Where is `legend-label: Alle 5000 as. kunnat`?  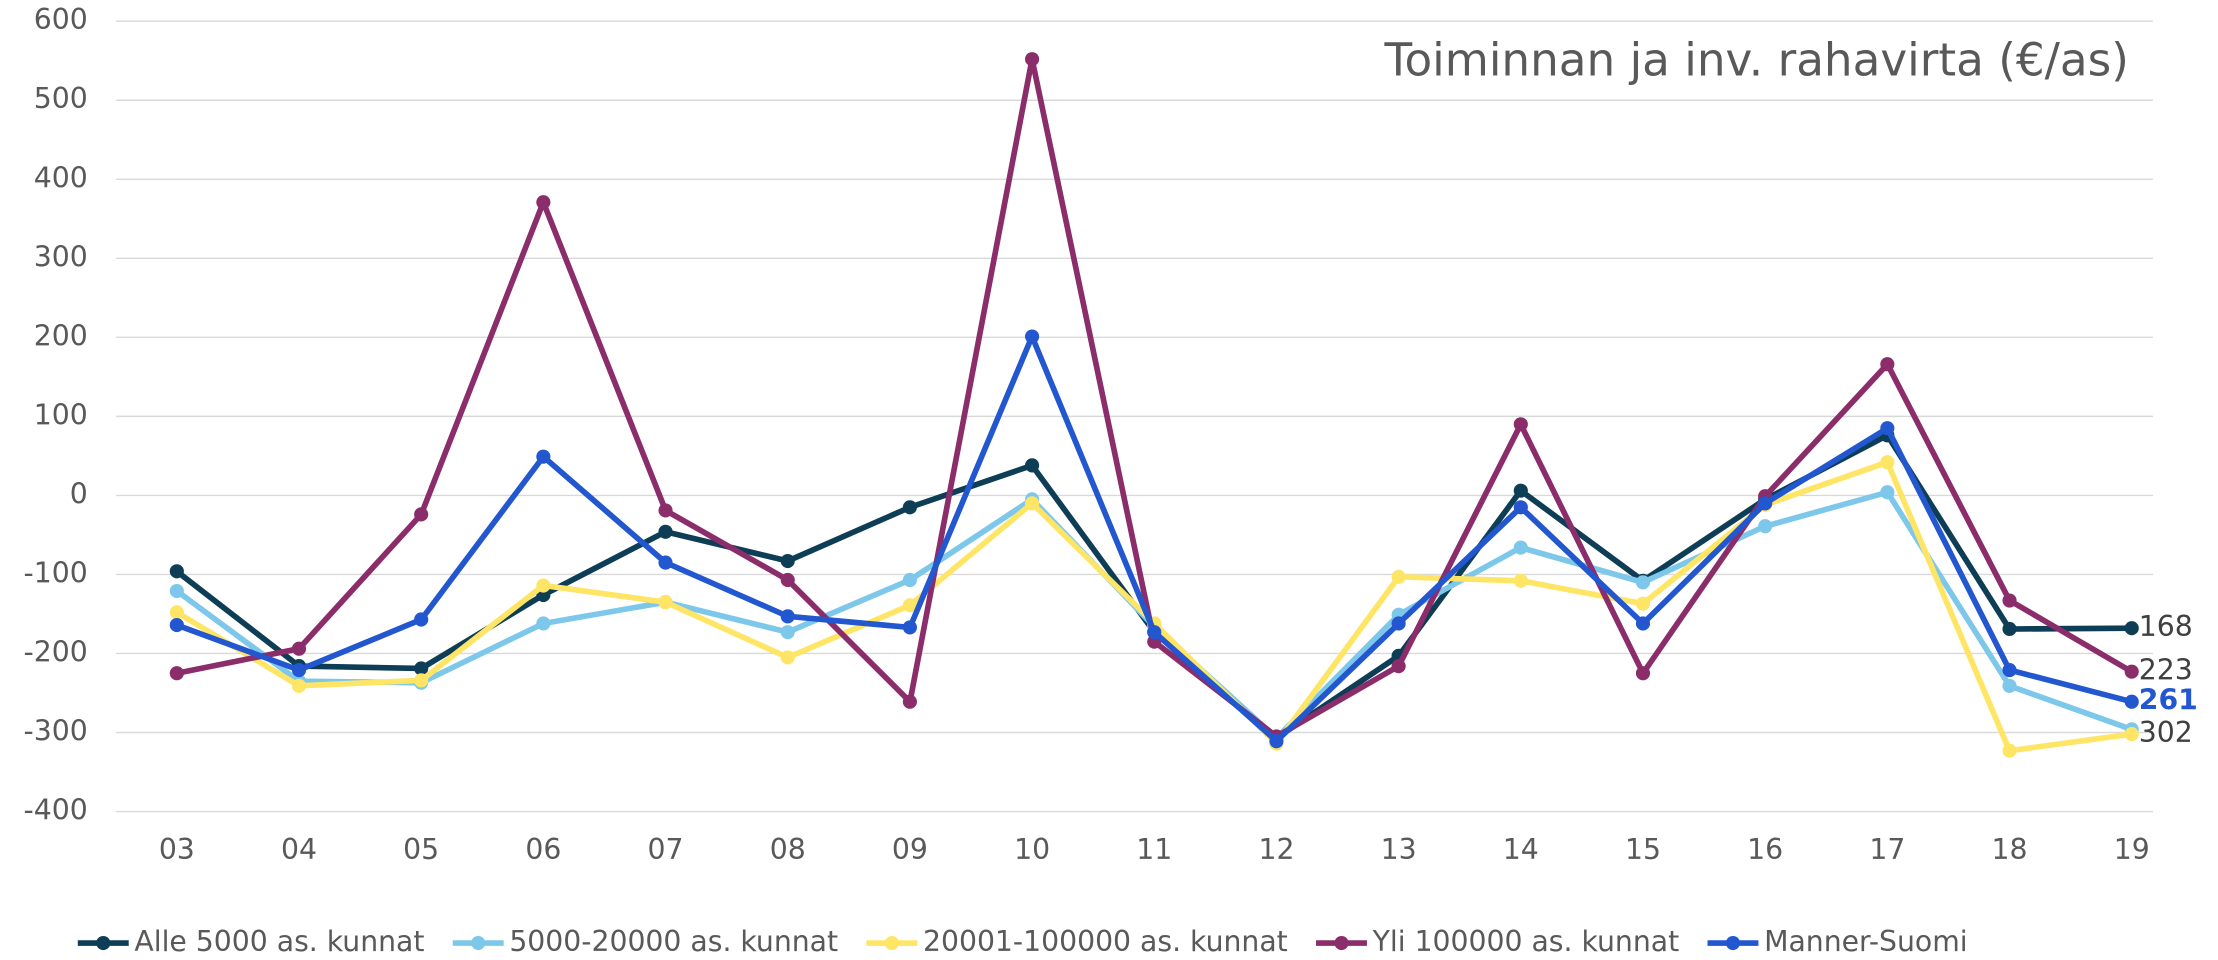
legend-label: Alle 5000 as. kunnat is located at coordinates (279, 941).